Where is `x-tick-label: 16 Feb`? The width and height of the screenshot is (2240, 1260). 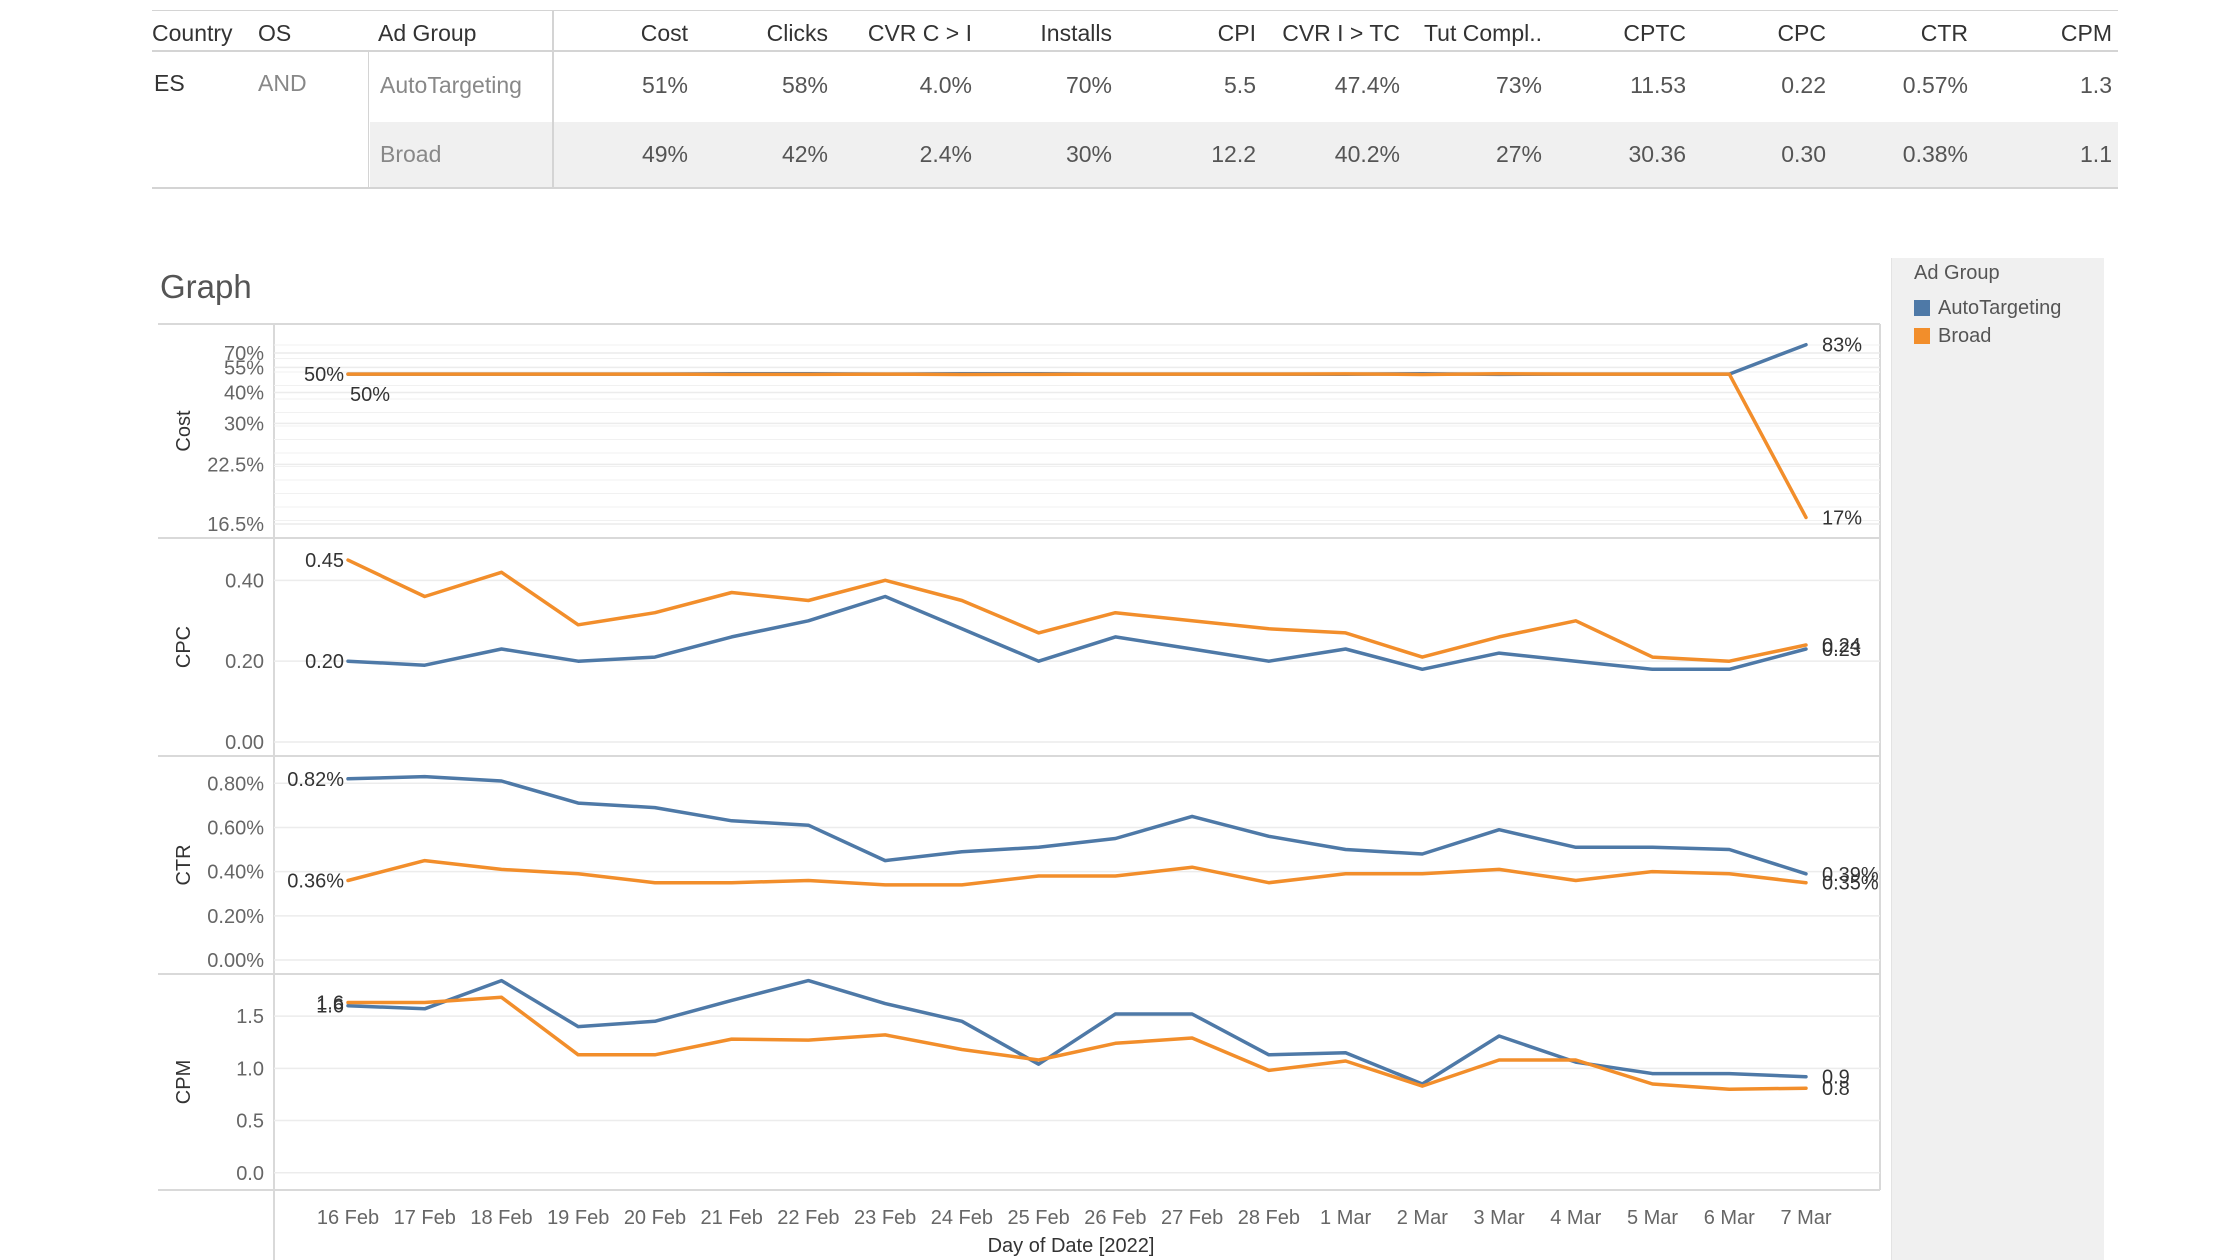
x-tick-label: 16 Feb is located at coordinates (348, 1218).